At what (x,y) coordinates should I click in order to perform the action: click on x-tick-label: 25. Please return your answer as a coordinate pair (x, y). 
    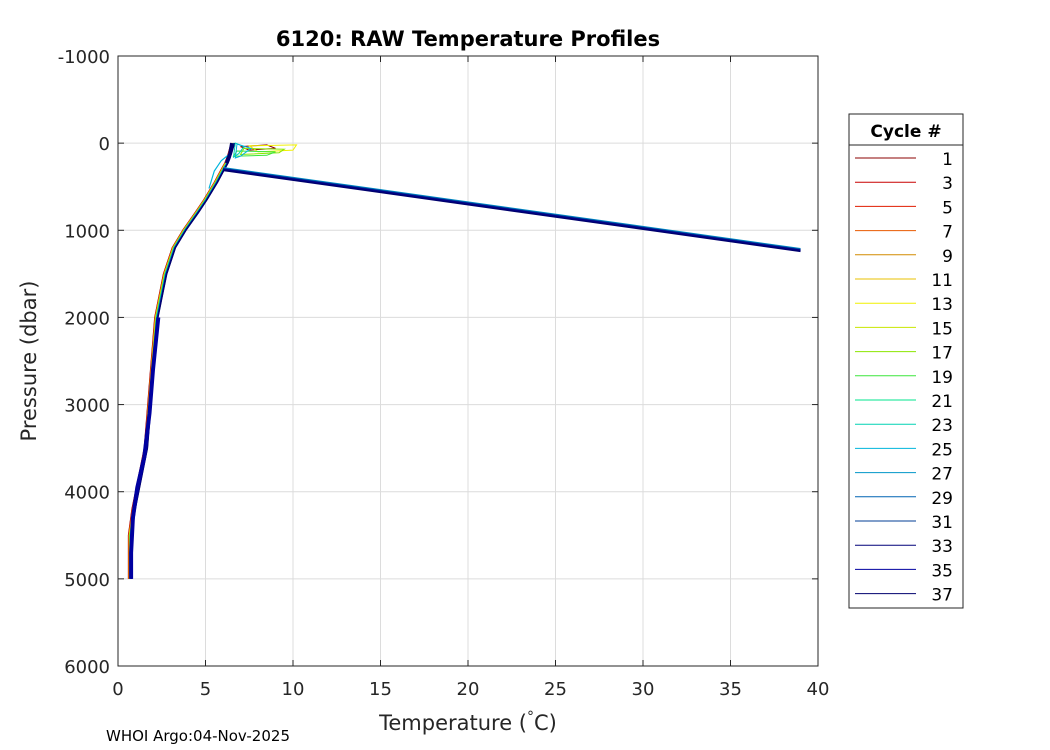
    Looking at the image, I should click on (555, 689).